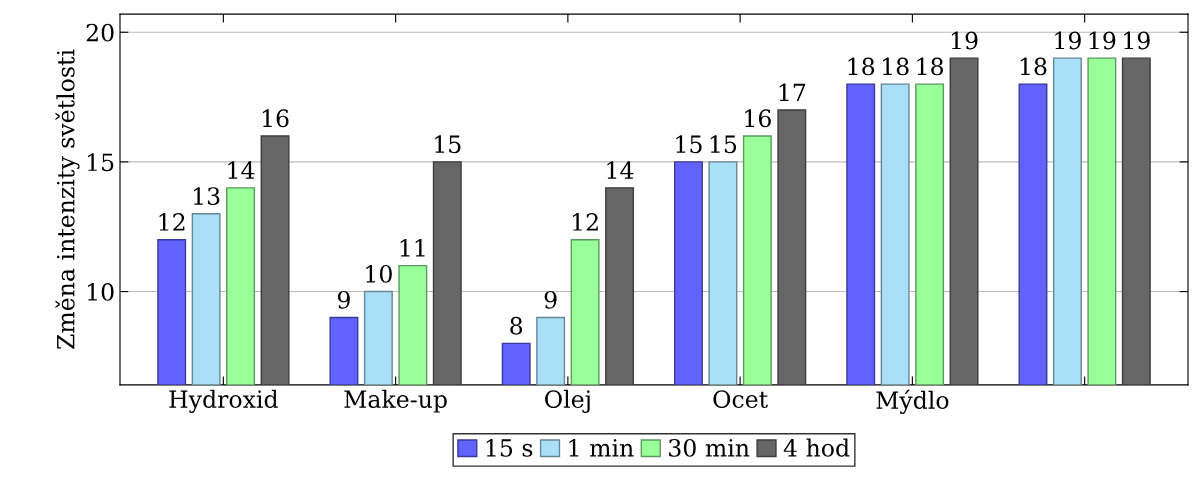  Describe the element at coordinates (740, 399) in the screenshot. I see `x-tick-label: Ocet` at that location.